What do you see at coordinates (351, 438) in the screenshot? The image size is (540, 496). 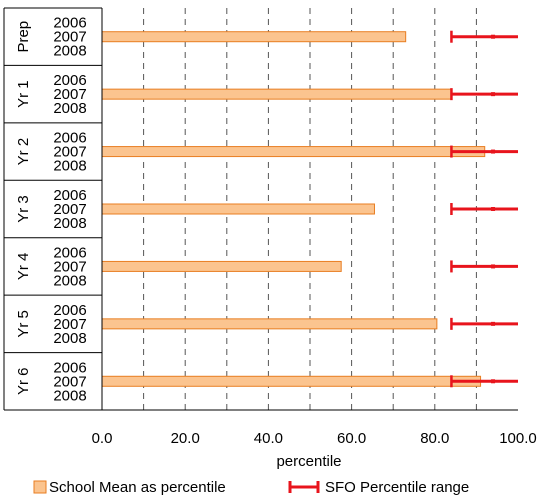 I see `x-tick-label: 60.0` at bounding box center [351, 438].